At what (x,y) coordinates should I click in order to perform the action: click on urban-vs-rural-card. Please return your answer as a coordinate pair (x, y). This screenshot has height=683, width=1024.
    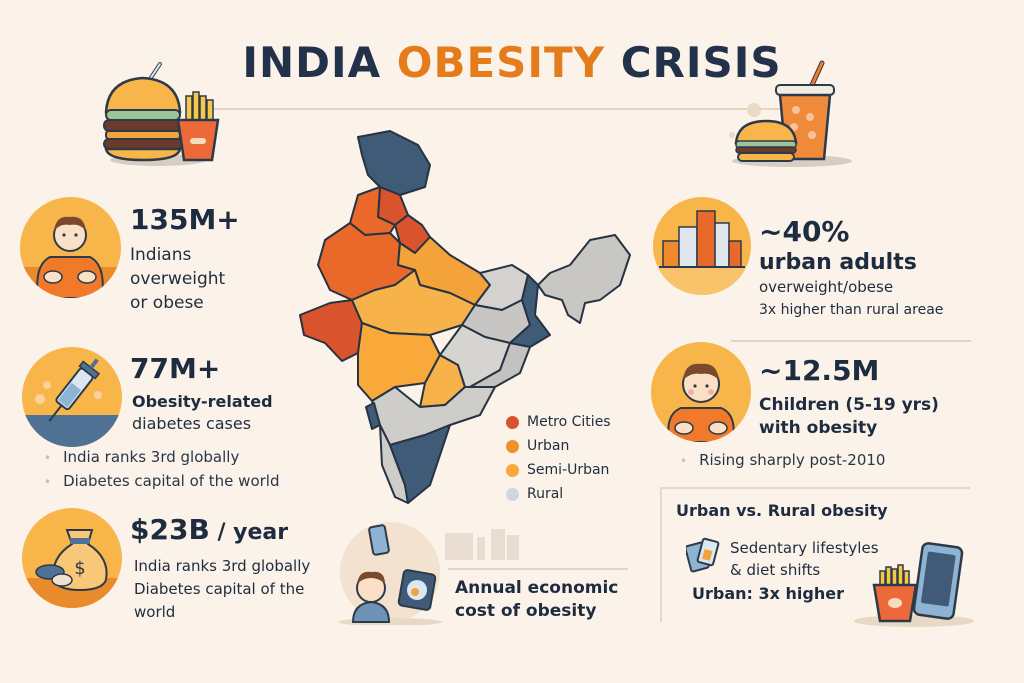
    Looking at the image, I should click on (815, 554).